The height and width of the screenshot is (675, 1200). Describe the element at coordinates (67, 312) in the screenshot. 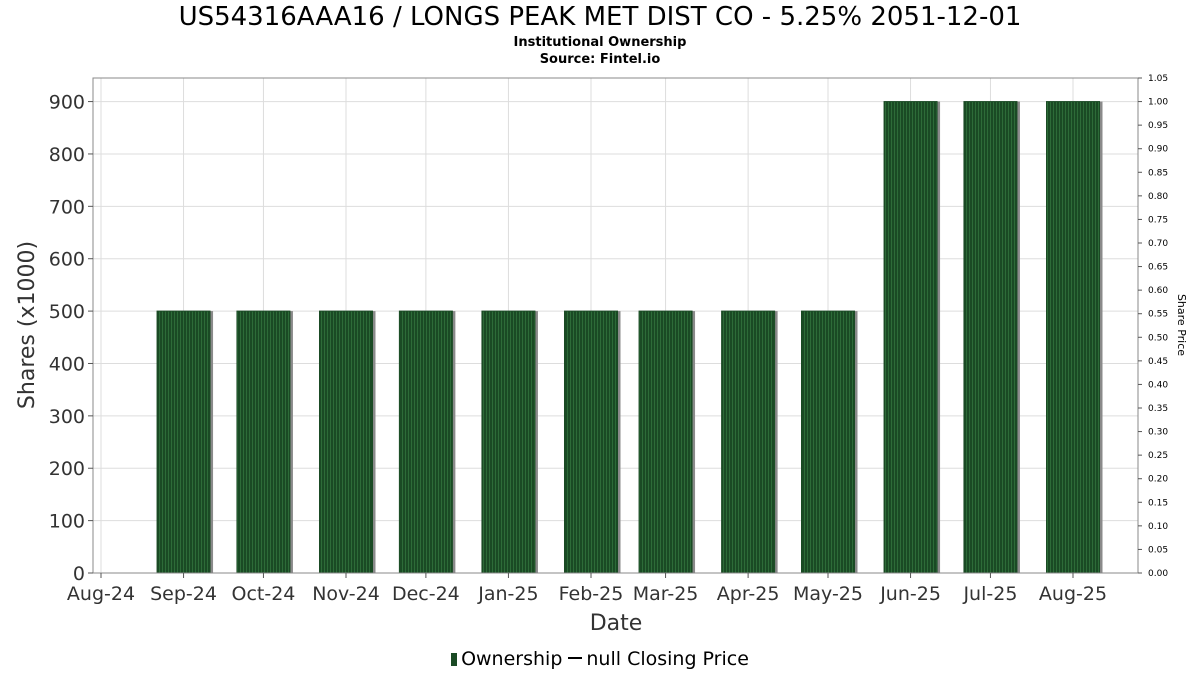

I see `y-tick-label: 500` at that location.